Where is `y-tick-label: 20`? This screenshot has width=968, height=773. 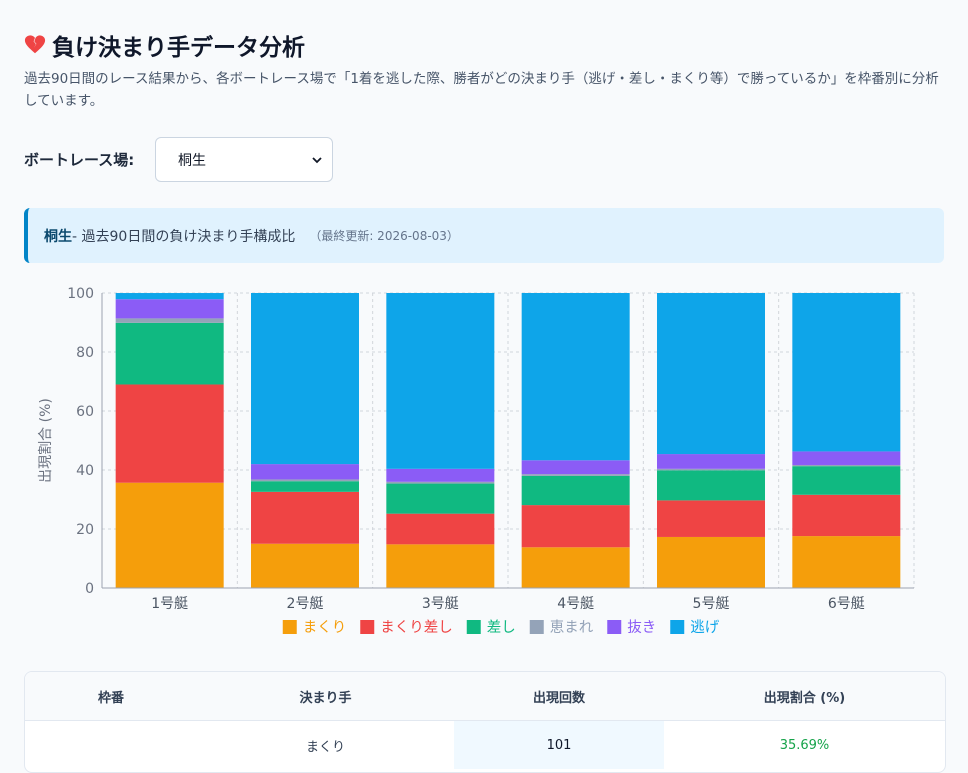 y-tick-label: 20 is located at coordinates (85, 530).